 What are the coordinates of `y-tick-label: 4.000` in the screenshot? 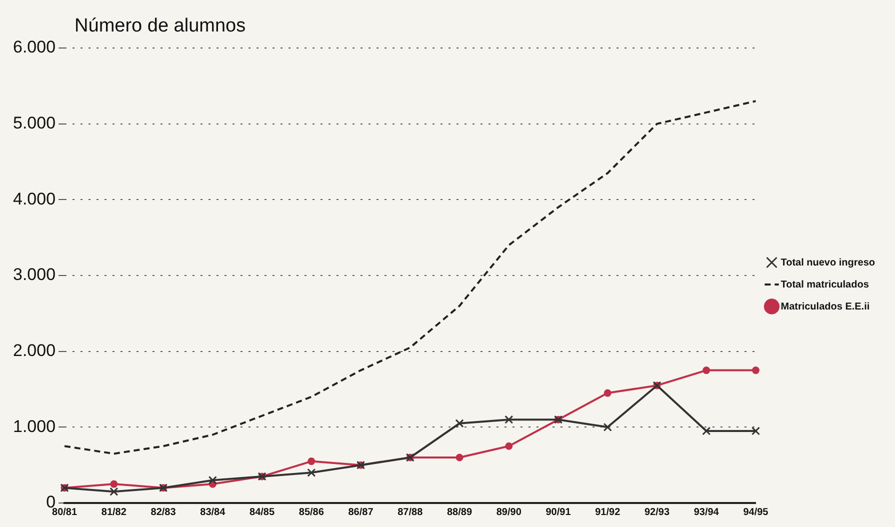 It's located at (34, 198).